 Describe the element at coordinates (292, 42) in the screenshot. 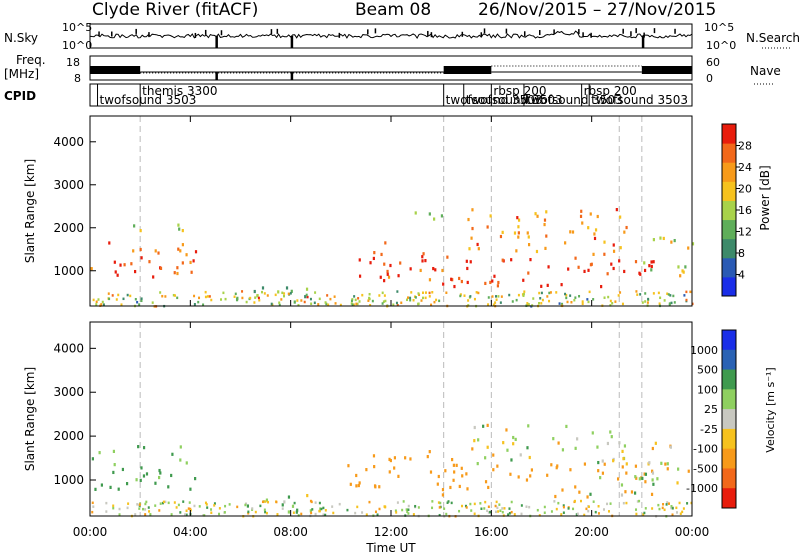

I see `nsky-gap-marker` at that location.